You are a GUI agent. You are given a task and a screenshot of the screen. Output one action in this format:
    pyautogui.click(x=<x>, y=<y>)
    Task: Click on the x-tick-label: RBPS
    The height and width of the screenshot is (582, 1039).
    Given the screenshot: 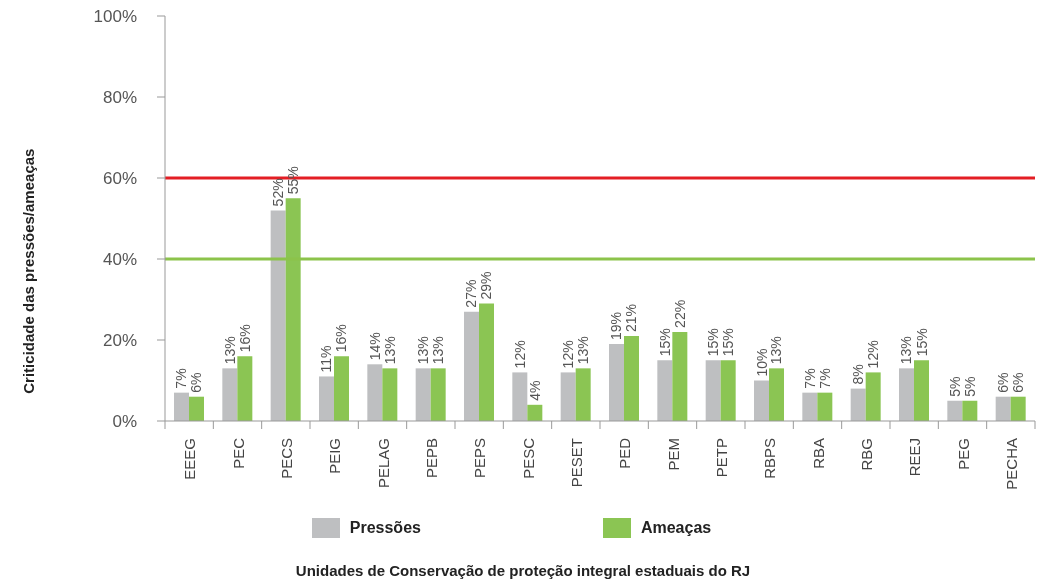 What is the action you would take?
    pyautogui.click(x=769, y=458)
    